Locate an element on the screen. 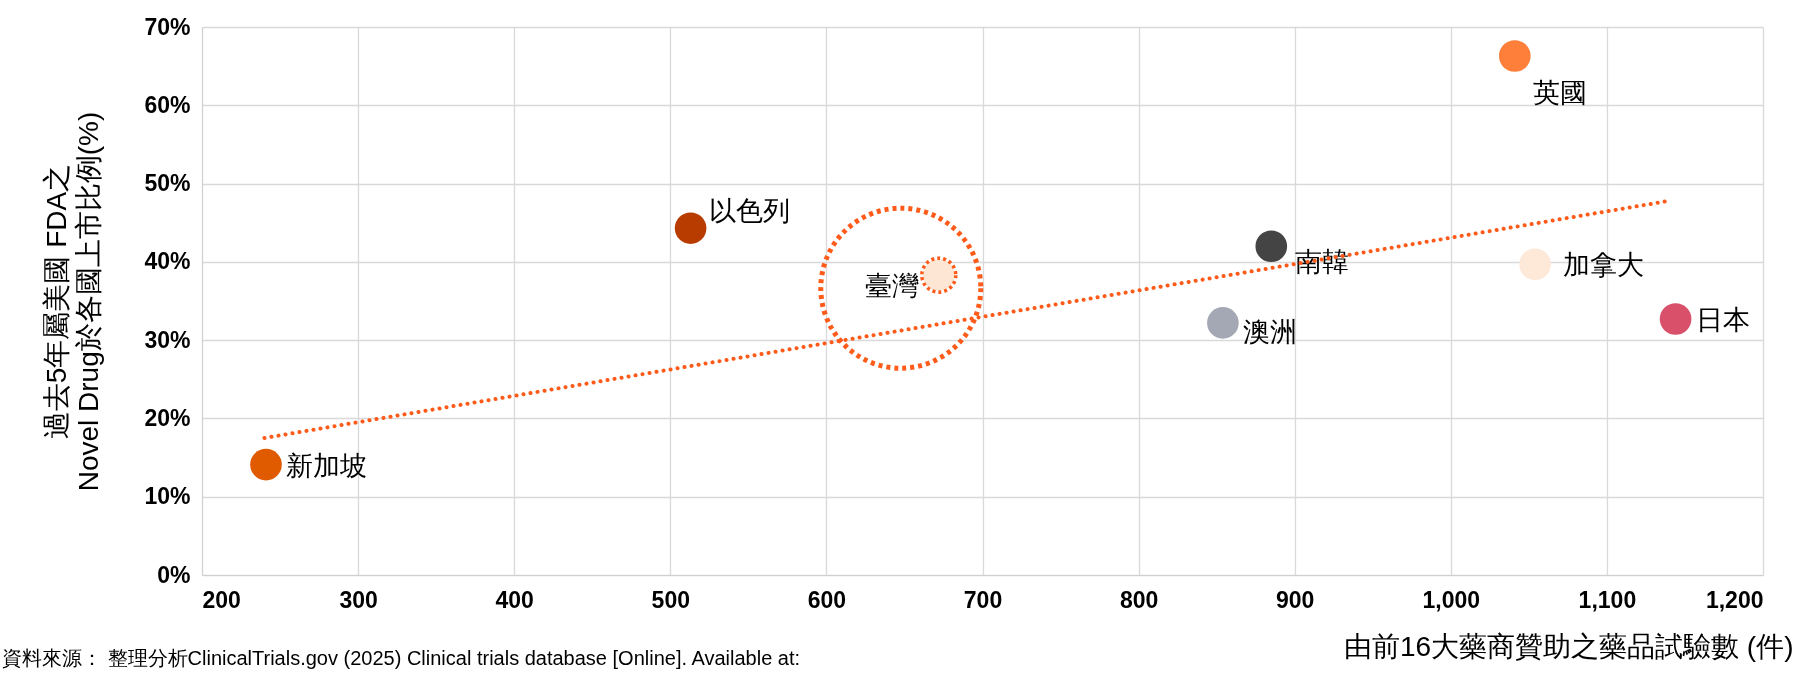  y-axis-title: 過去5年屬美國 FDA之 Novel Drug於各國上市比例(%) is located at coordinates (73, 301).